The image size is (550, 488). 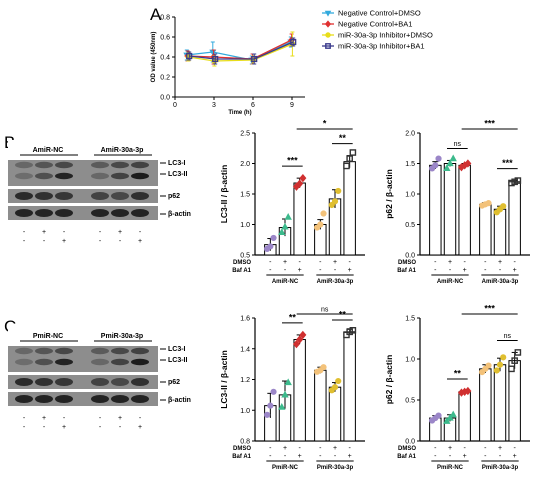 What do you see at coordinates (245, 164) in the screenshot?
I see `y-tick-label: 2.0` at bounding box center [245, 164].